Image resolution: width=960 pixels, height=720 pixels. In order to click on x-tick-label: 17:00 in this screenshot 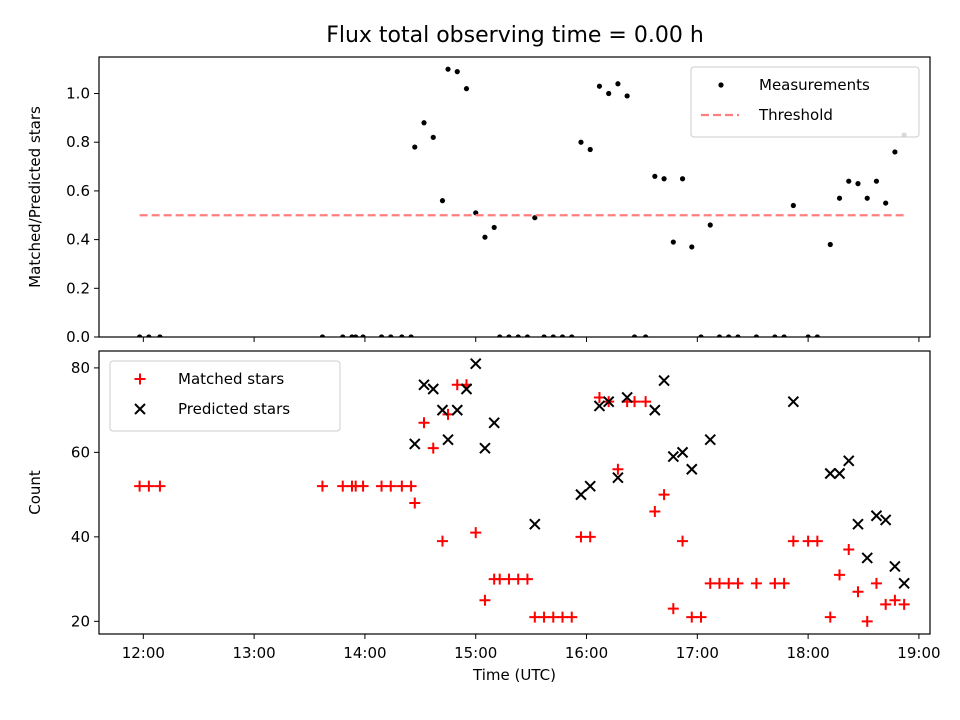, I will do `click(697, 653)`.